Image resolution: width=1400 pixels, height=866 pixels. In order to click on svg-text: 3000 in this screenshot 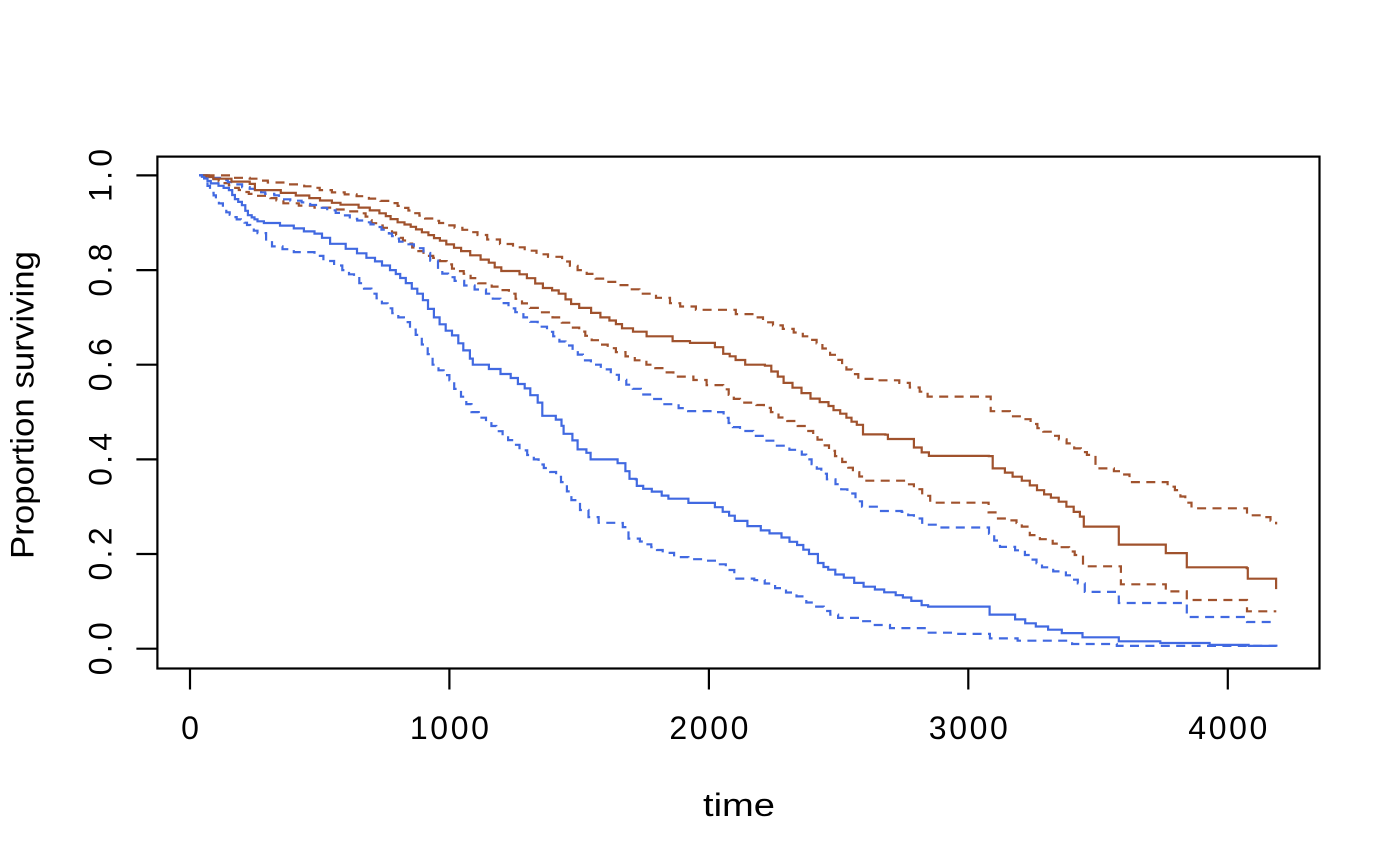, I will do `click(968, 728)`.